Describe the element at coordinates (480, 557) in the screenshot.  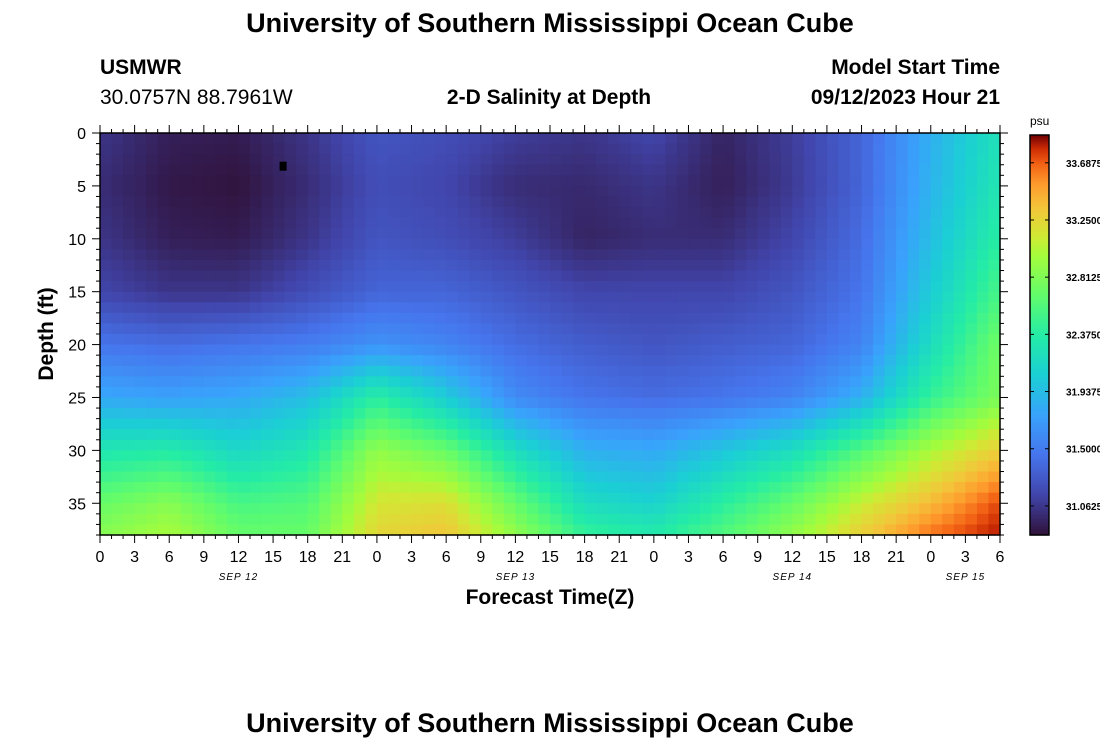
I see `x-tick-label: 9` at that location.